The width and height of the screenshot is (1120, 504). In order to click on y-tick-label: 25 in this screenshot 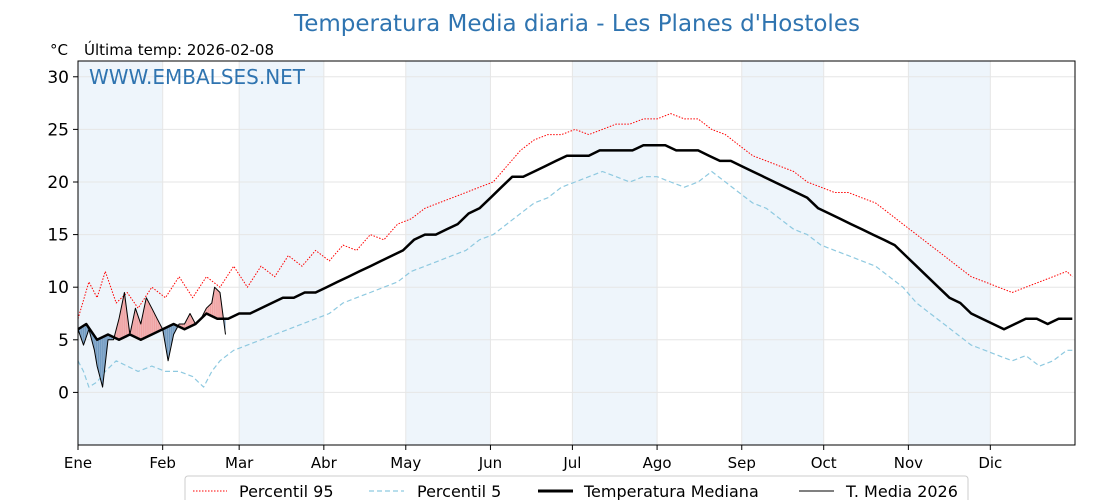, I will do `click(58, 130)`.